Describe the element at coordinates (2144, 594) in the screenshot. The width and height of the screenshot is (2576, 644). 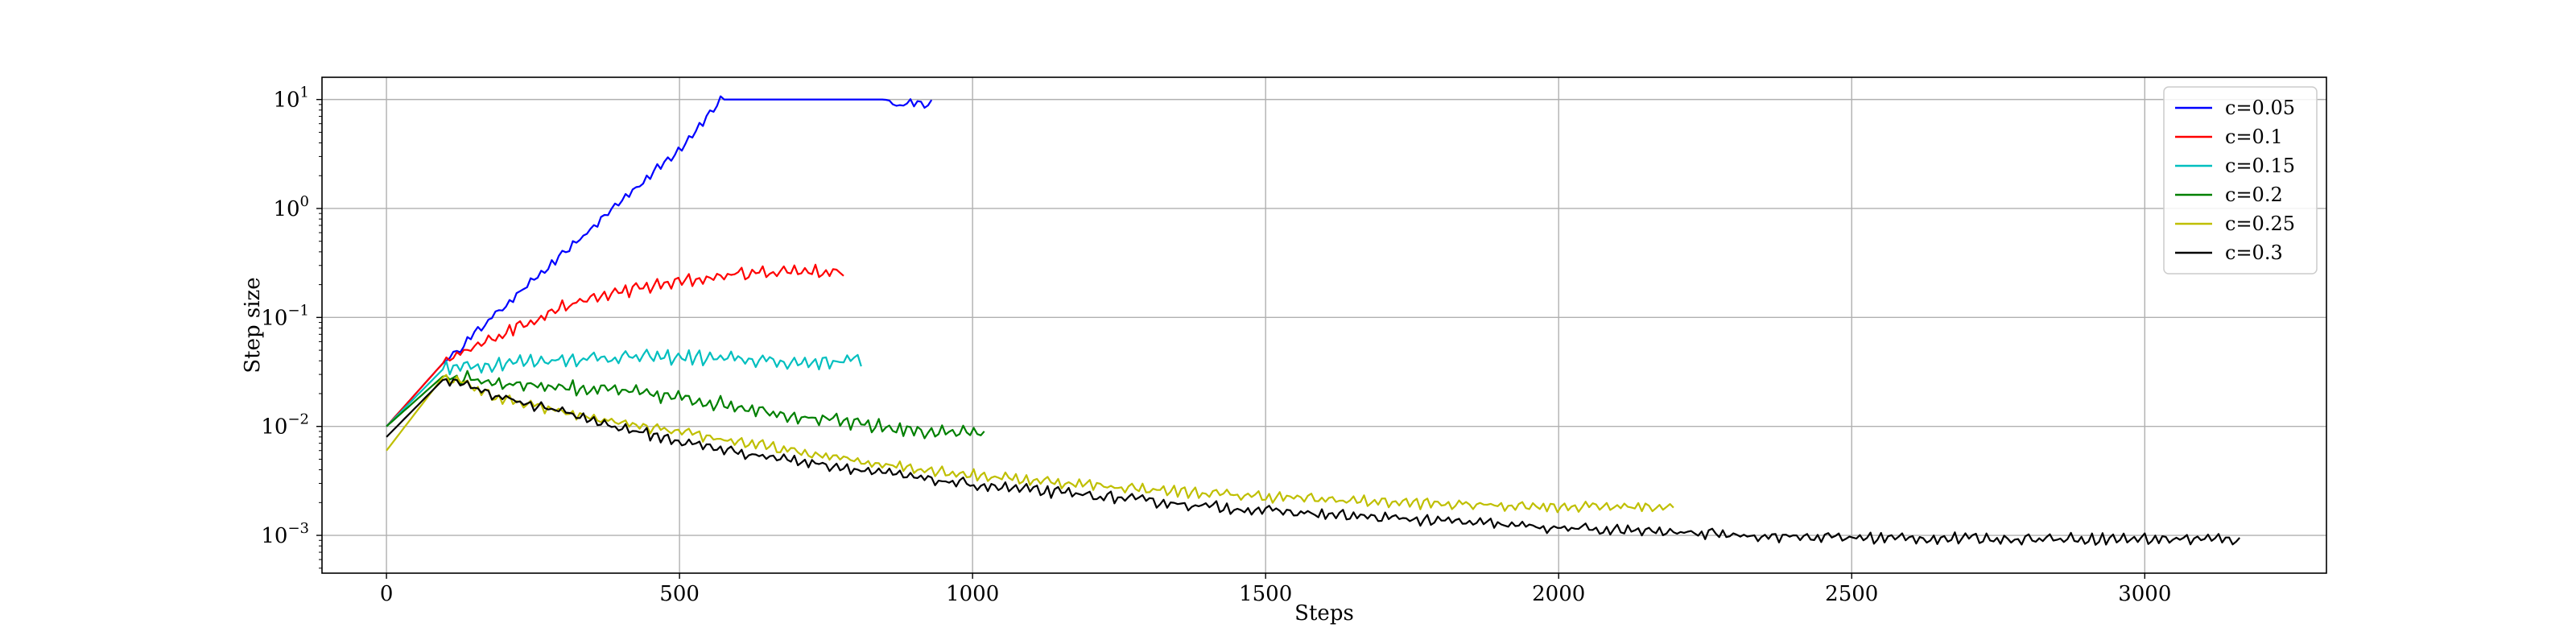
I see `x-tick-label: 3000` at that location.